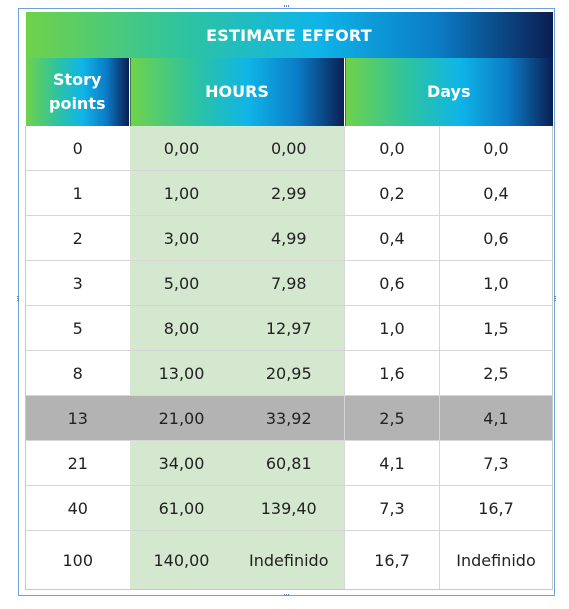 The height and width of the screenshot is (609, 569). I want to click on cell-hours-max: 139,40, so click(289, 508).